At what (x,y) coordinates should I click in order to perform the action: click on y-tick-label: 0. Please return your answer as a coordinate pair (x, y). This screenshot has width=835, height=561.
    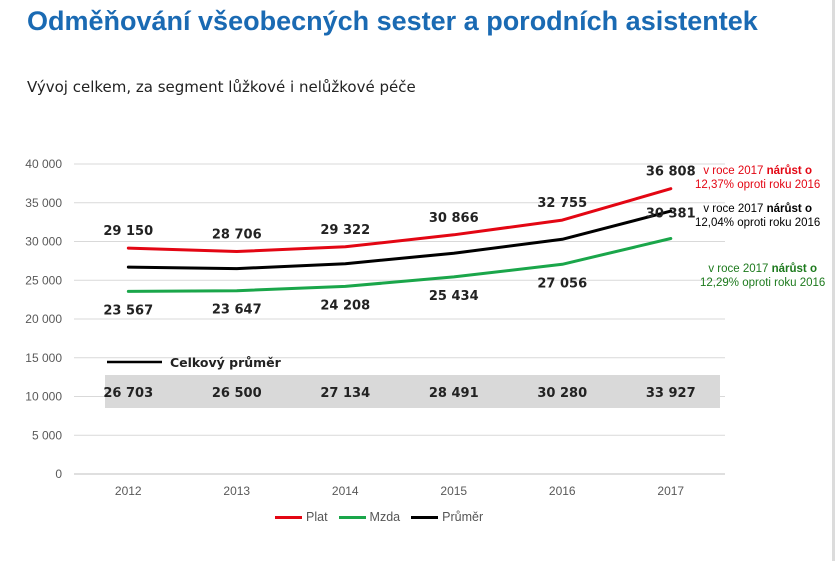
    Looking at the image, I should click on (58, 474).